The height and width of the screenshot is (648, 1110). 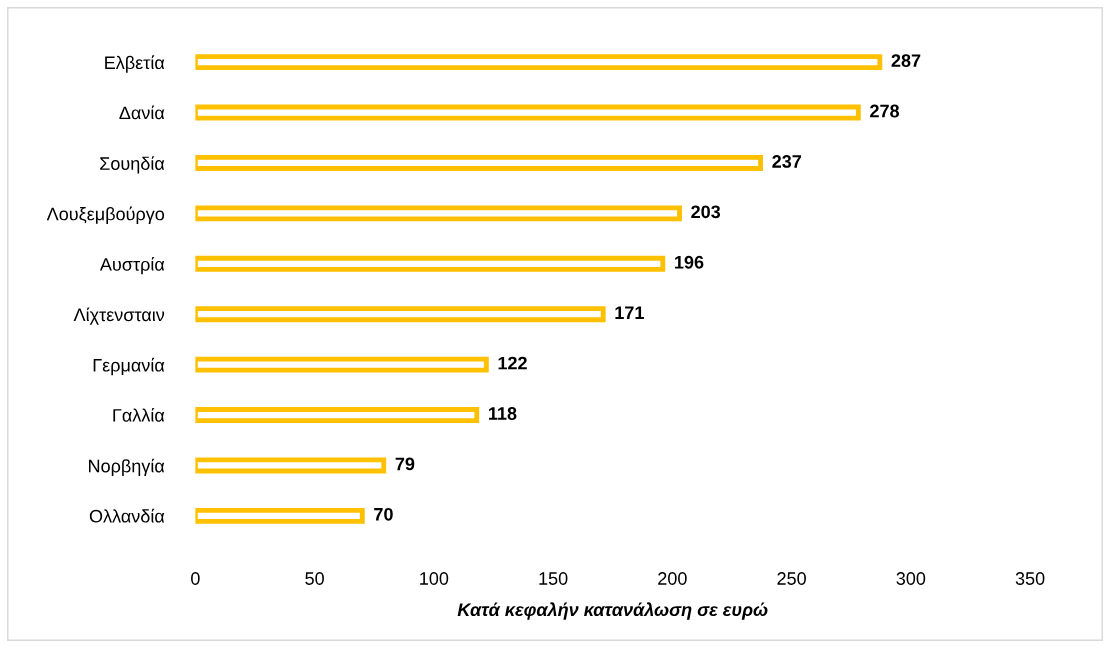 I want to click on y-tick-label: Λουξεμβούργο, so click(x=105, y=215).